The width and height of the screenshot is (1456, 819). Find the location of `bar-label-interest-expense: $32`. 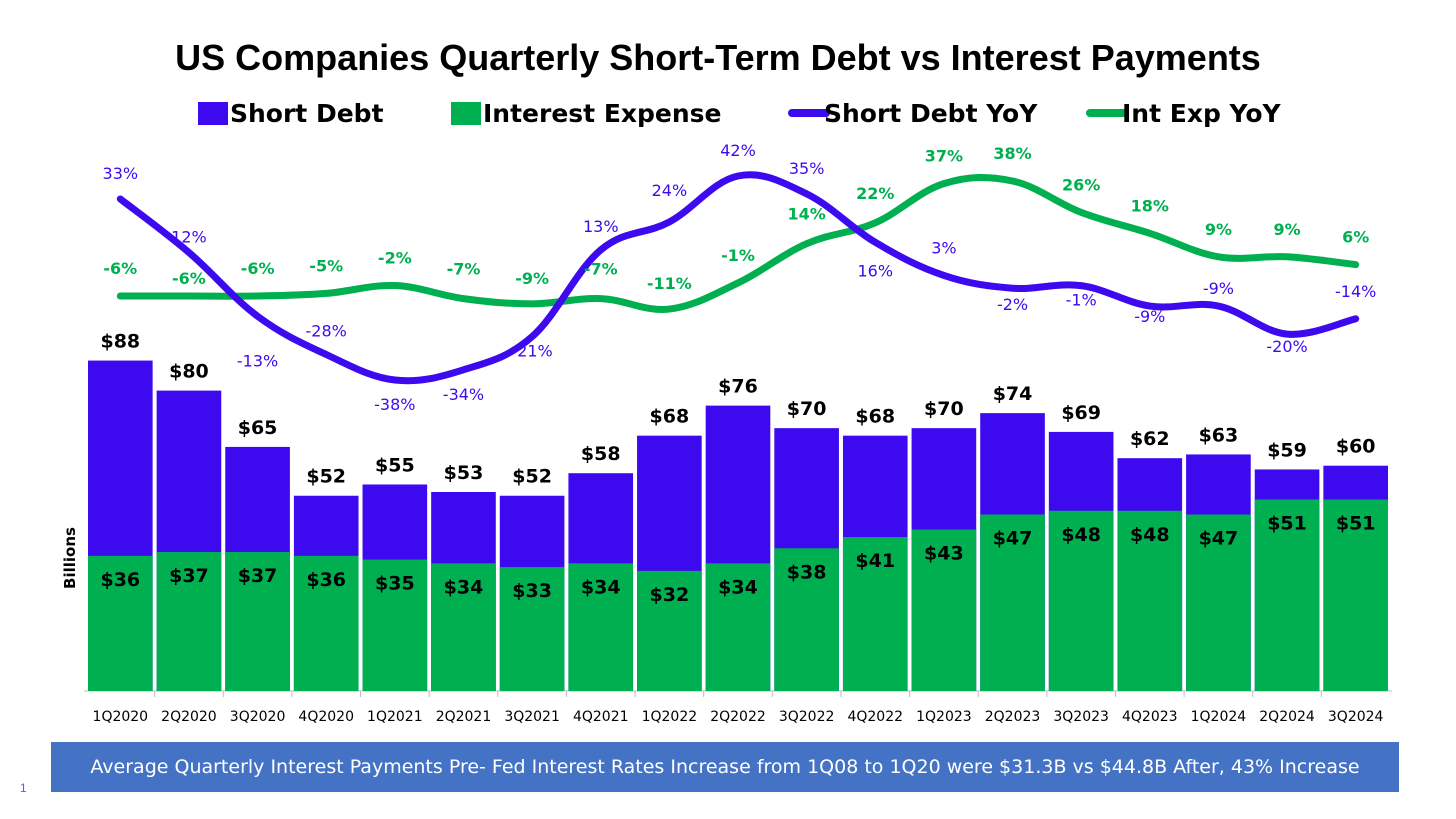

bar-label-interest-expense: $32 is located at coordinates (670, 595).